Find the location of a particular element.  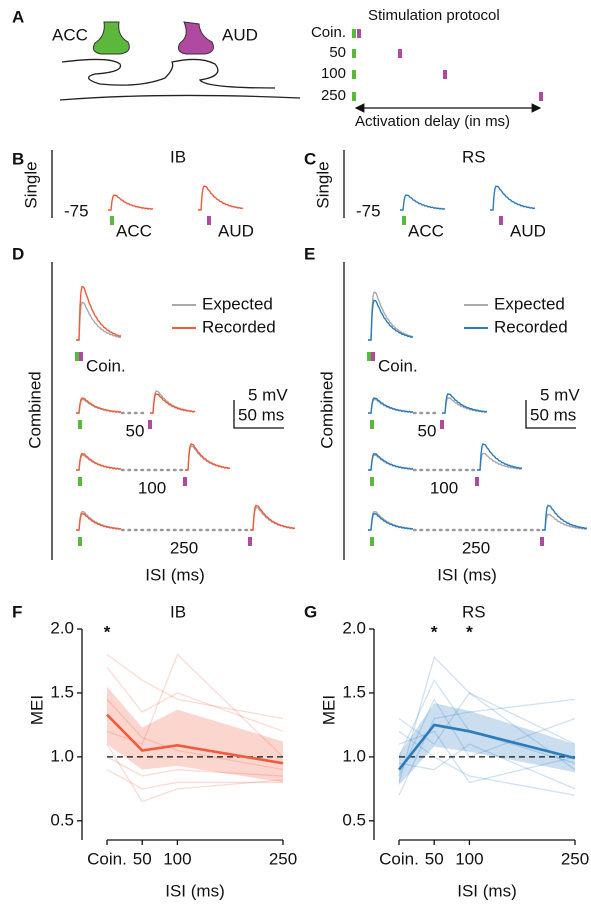

y-tick-label: 2.0 is located at coordinates (354, 627).